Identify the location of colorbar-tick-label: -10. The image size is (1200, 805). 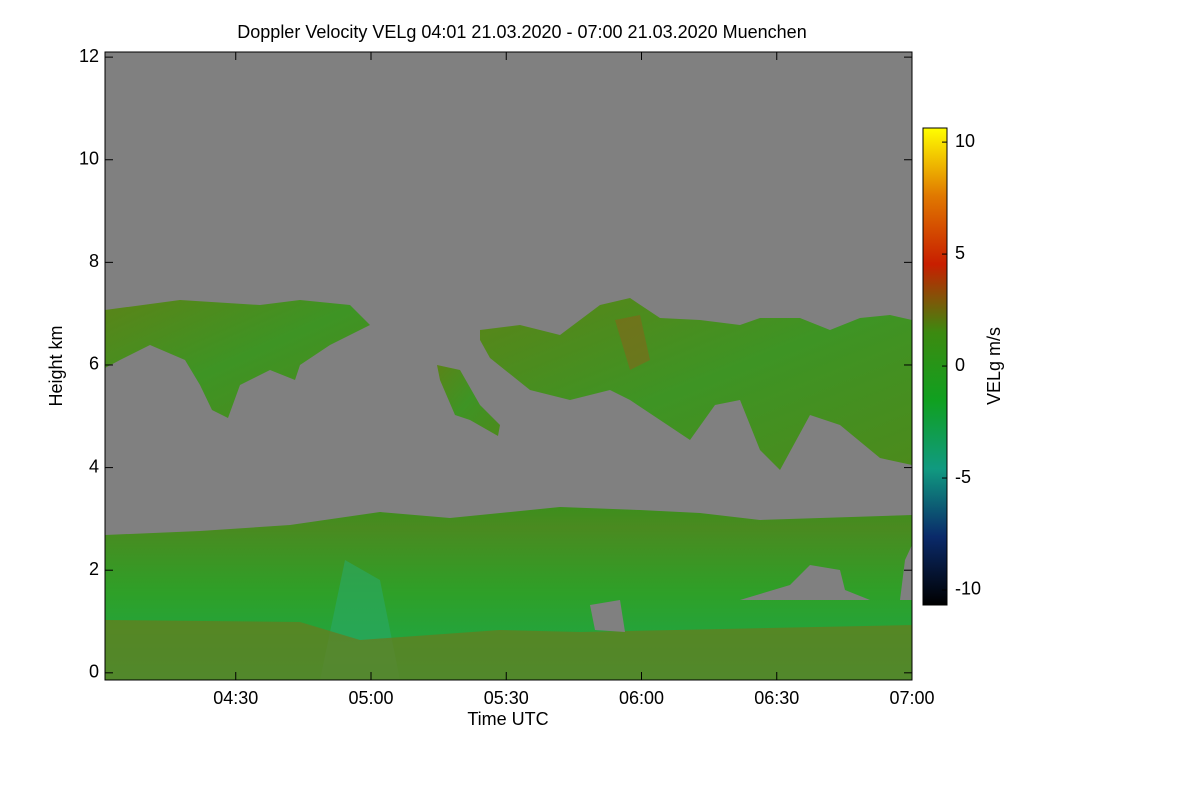
(968, 589).